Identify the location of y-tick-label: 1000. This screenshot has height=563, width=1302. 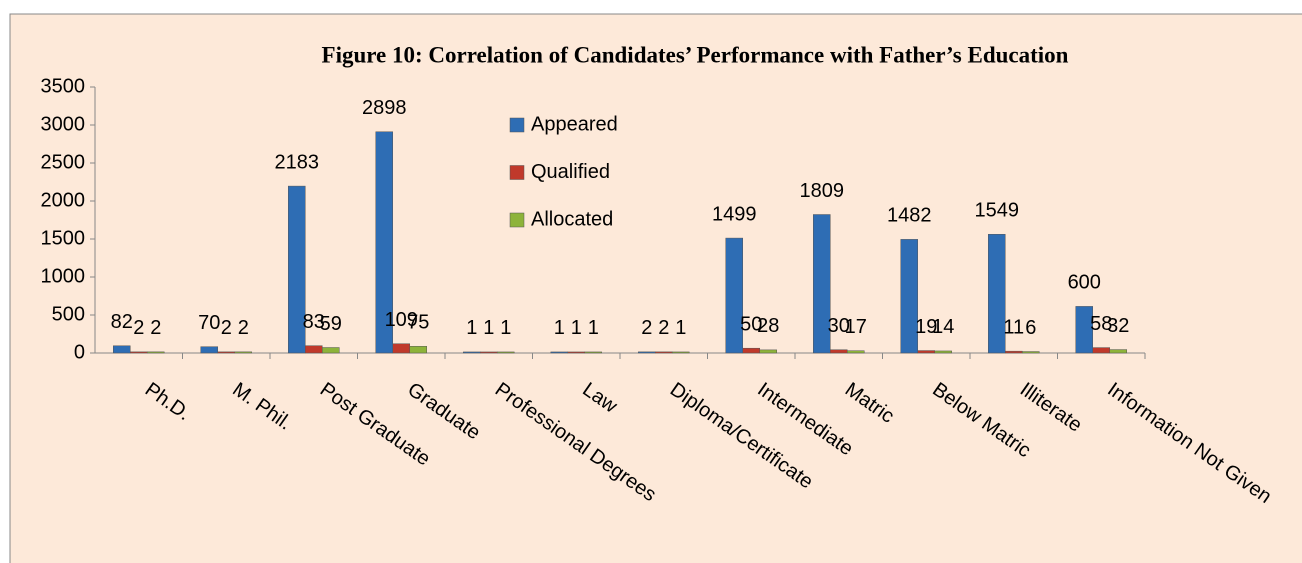
(63, 276).